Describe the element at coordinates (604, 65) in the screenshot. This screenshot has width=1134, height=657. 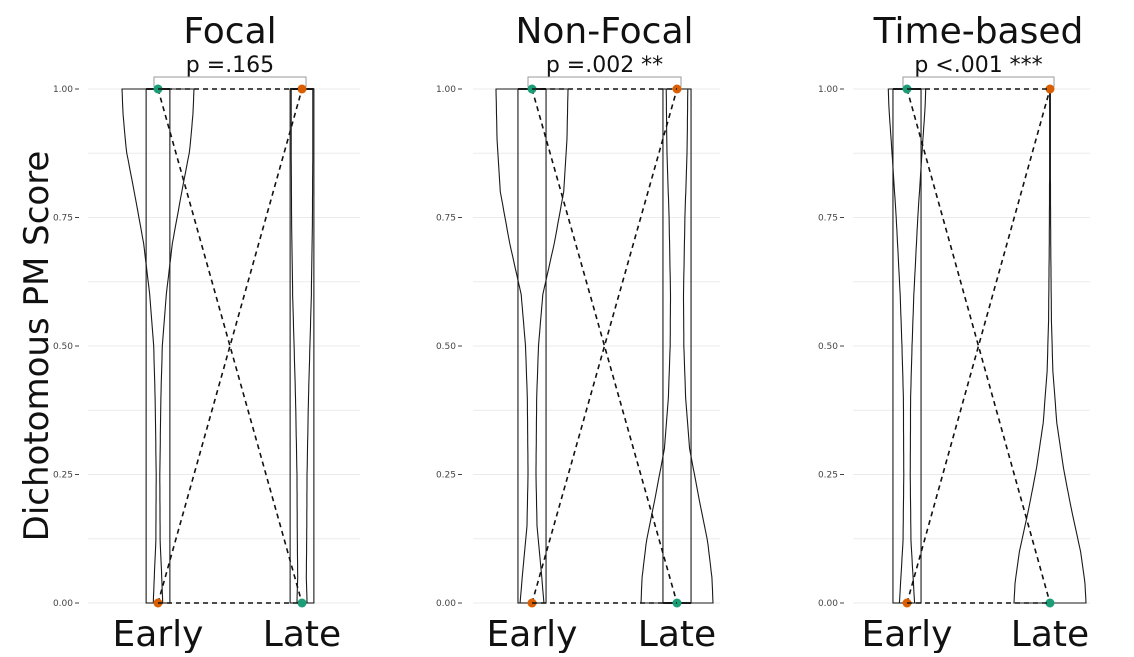
I see `p-value-label: p =.002 **` at that location.